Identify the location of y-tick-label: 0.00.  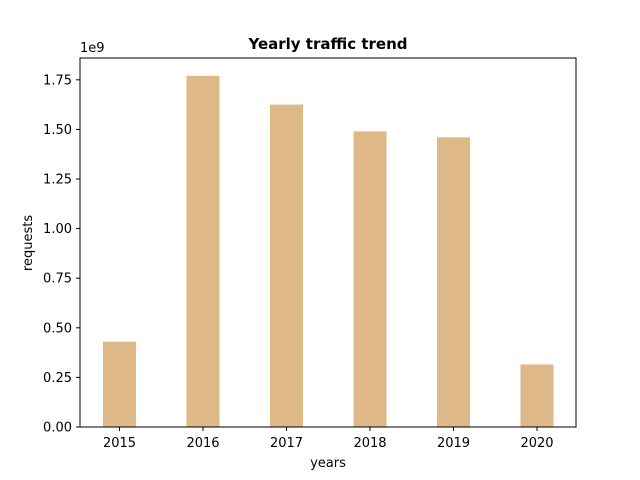
(57, 428).